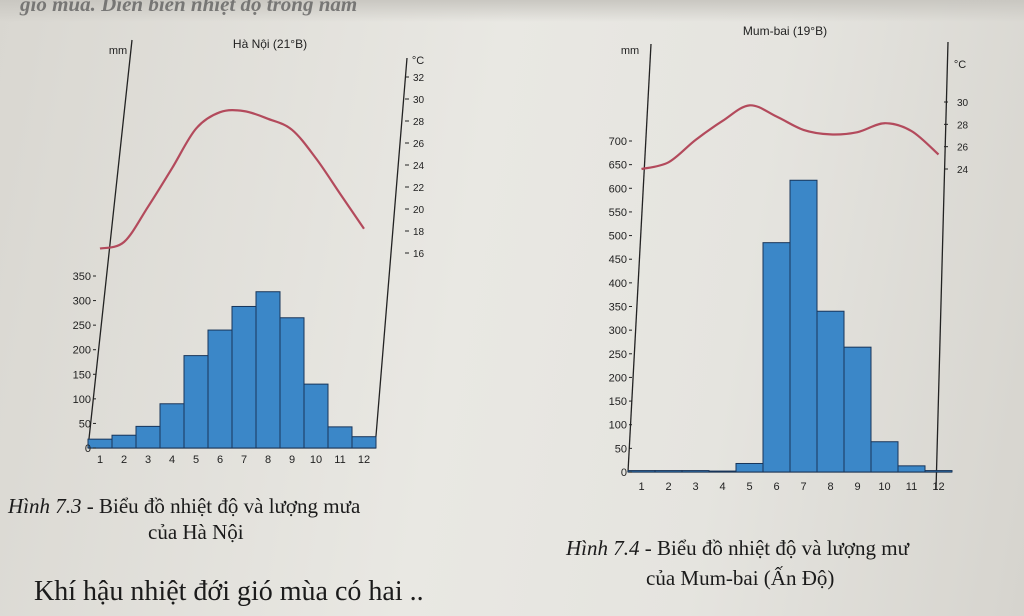 This screenshot has height=616, width=1024. I want to click on chart-mumbai-y2tick-26: 26, so click(963, 148).